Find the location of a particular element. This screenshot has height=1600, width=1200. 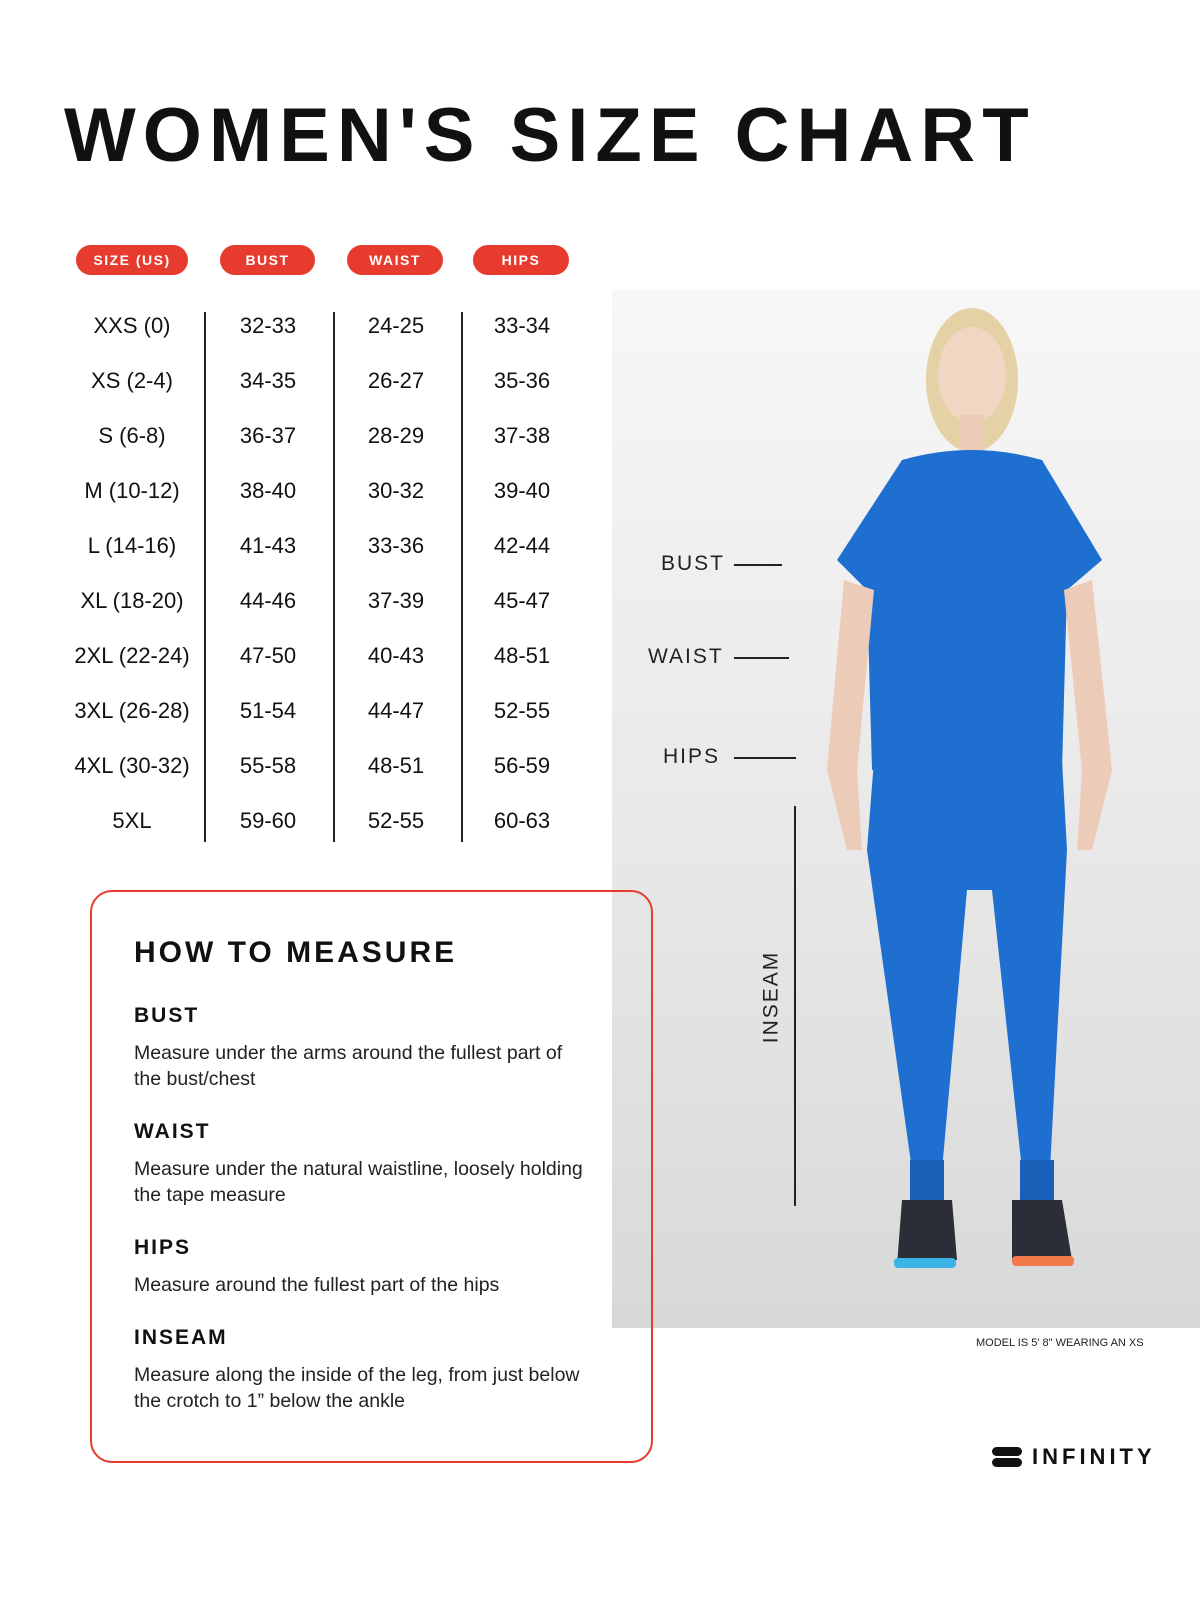

table-cell: 42-44 is located at coordinates (522, 545).